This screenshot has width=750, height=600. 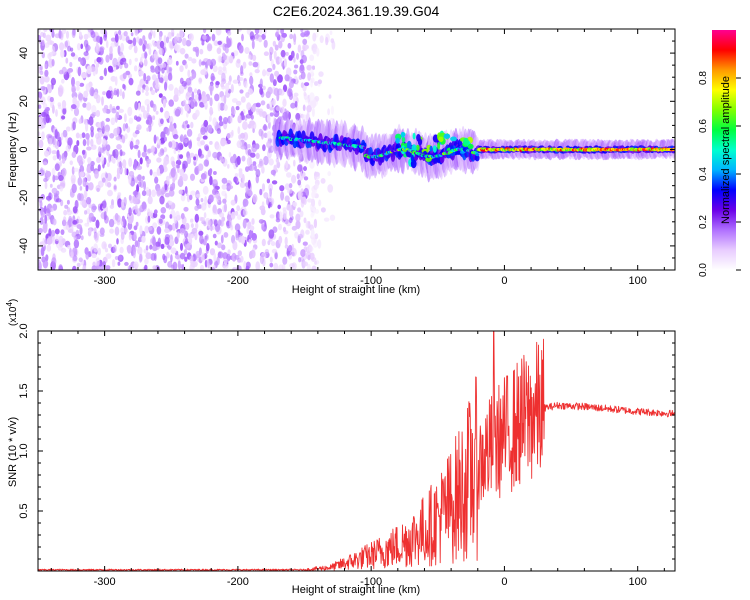 I want to click on snr-x-axis-label: Height of straight line (km), so click(x=356, y=590).